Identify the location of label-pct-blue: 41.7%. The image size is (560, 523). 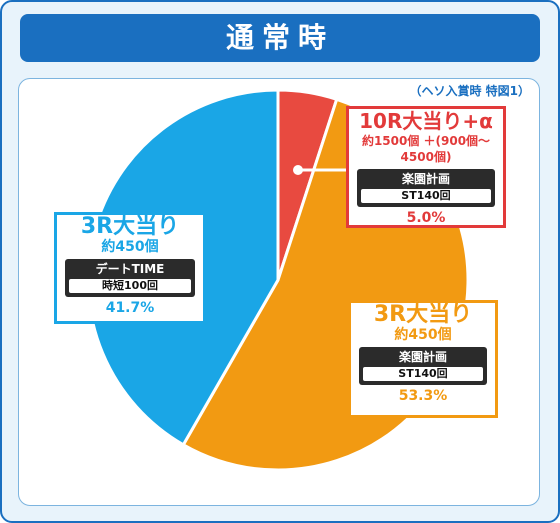
(130, 308).